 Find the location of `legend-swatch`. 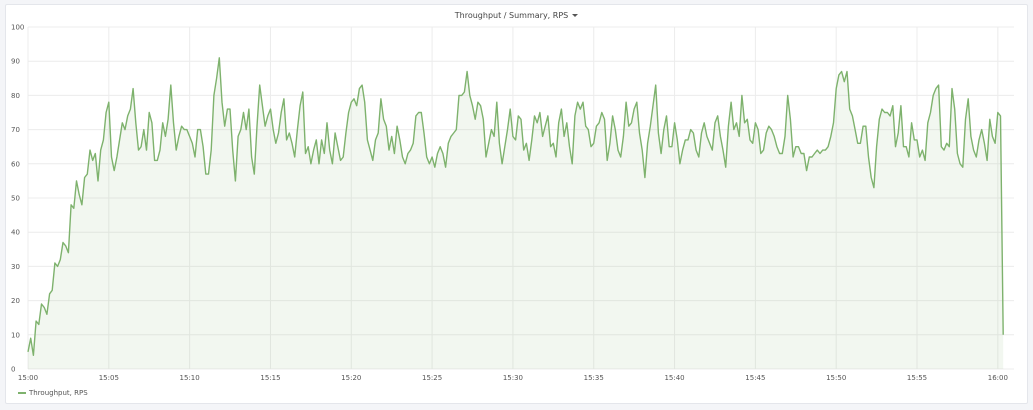

legend-swatch is located at coordinates (22, 393).